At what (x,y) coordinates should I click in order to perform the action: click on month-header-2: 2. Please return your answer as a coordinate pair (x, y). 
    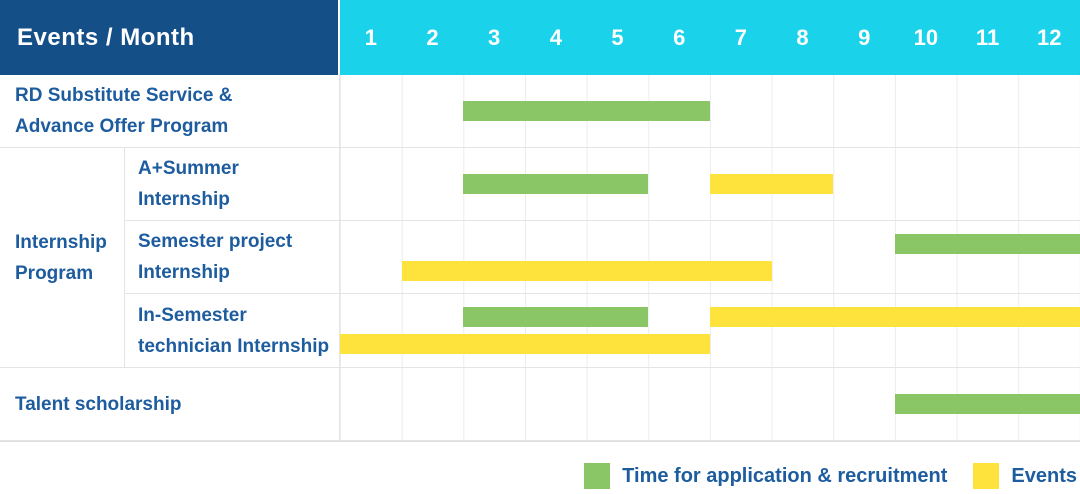
    Looking at the image, I should click on (432, 37).